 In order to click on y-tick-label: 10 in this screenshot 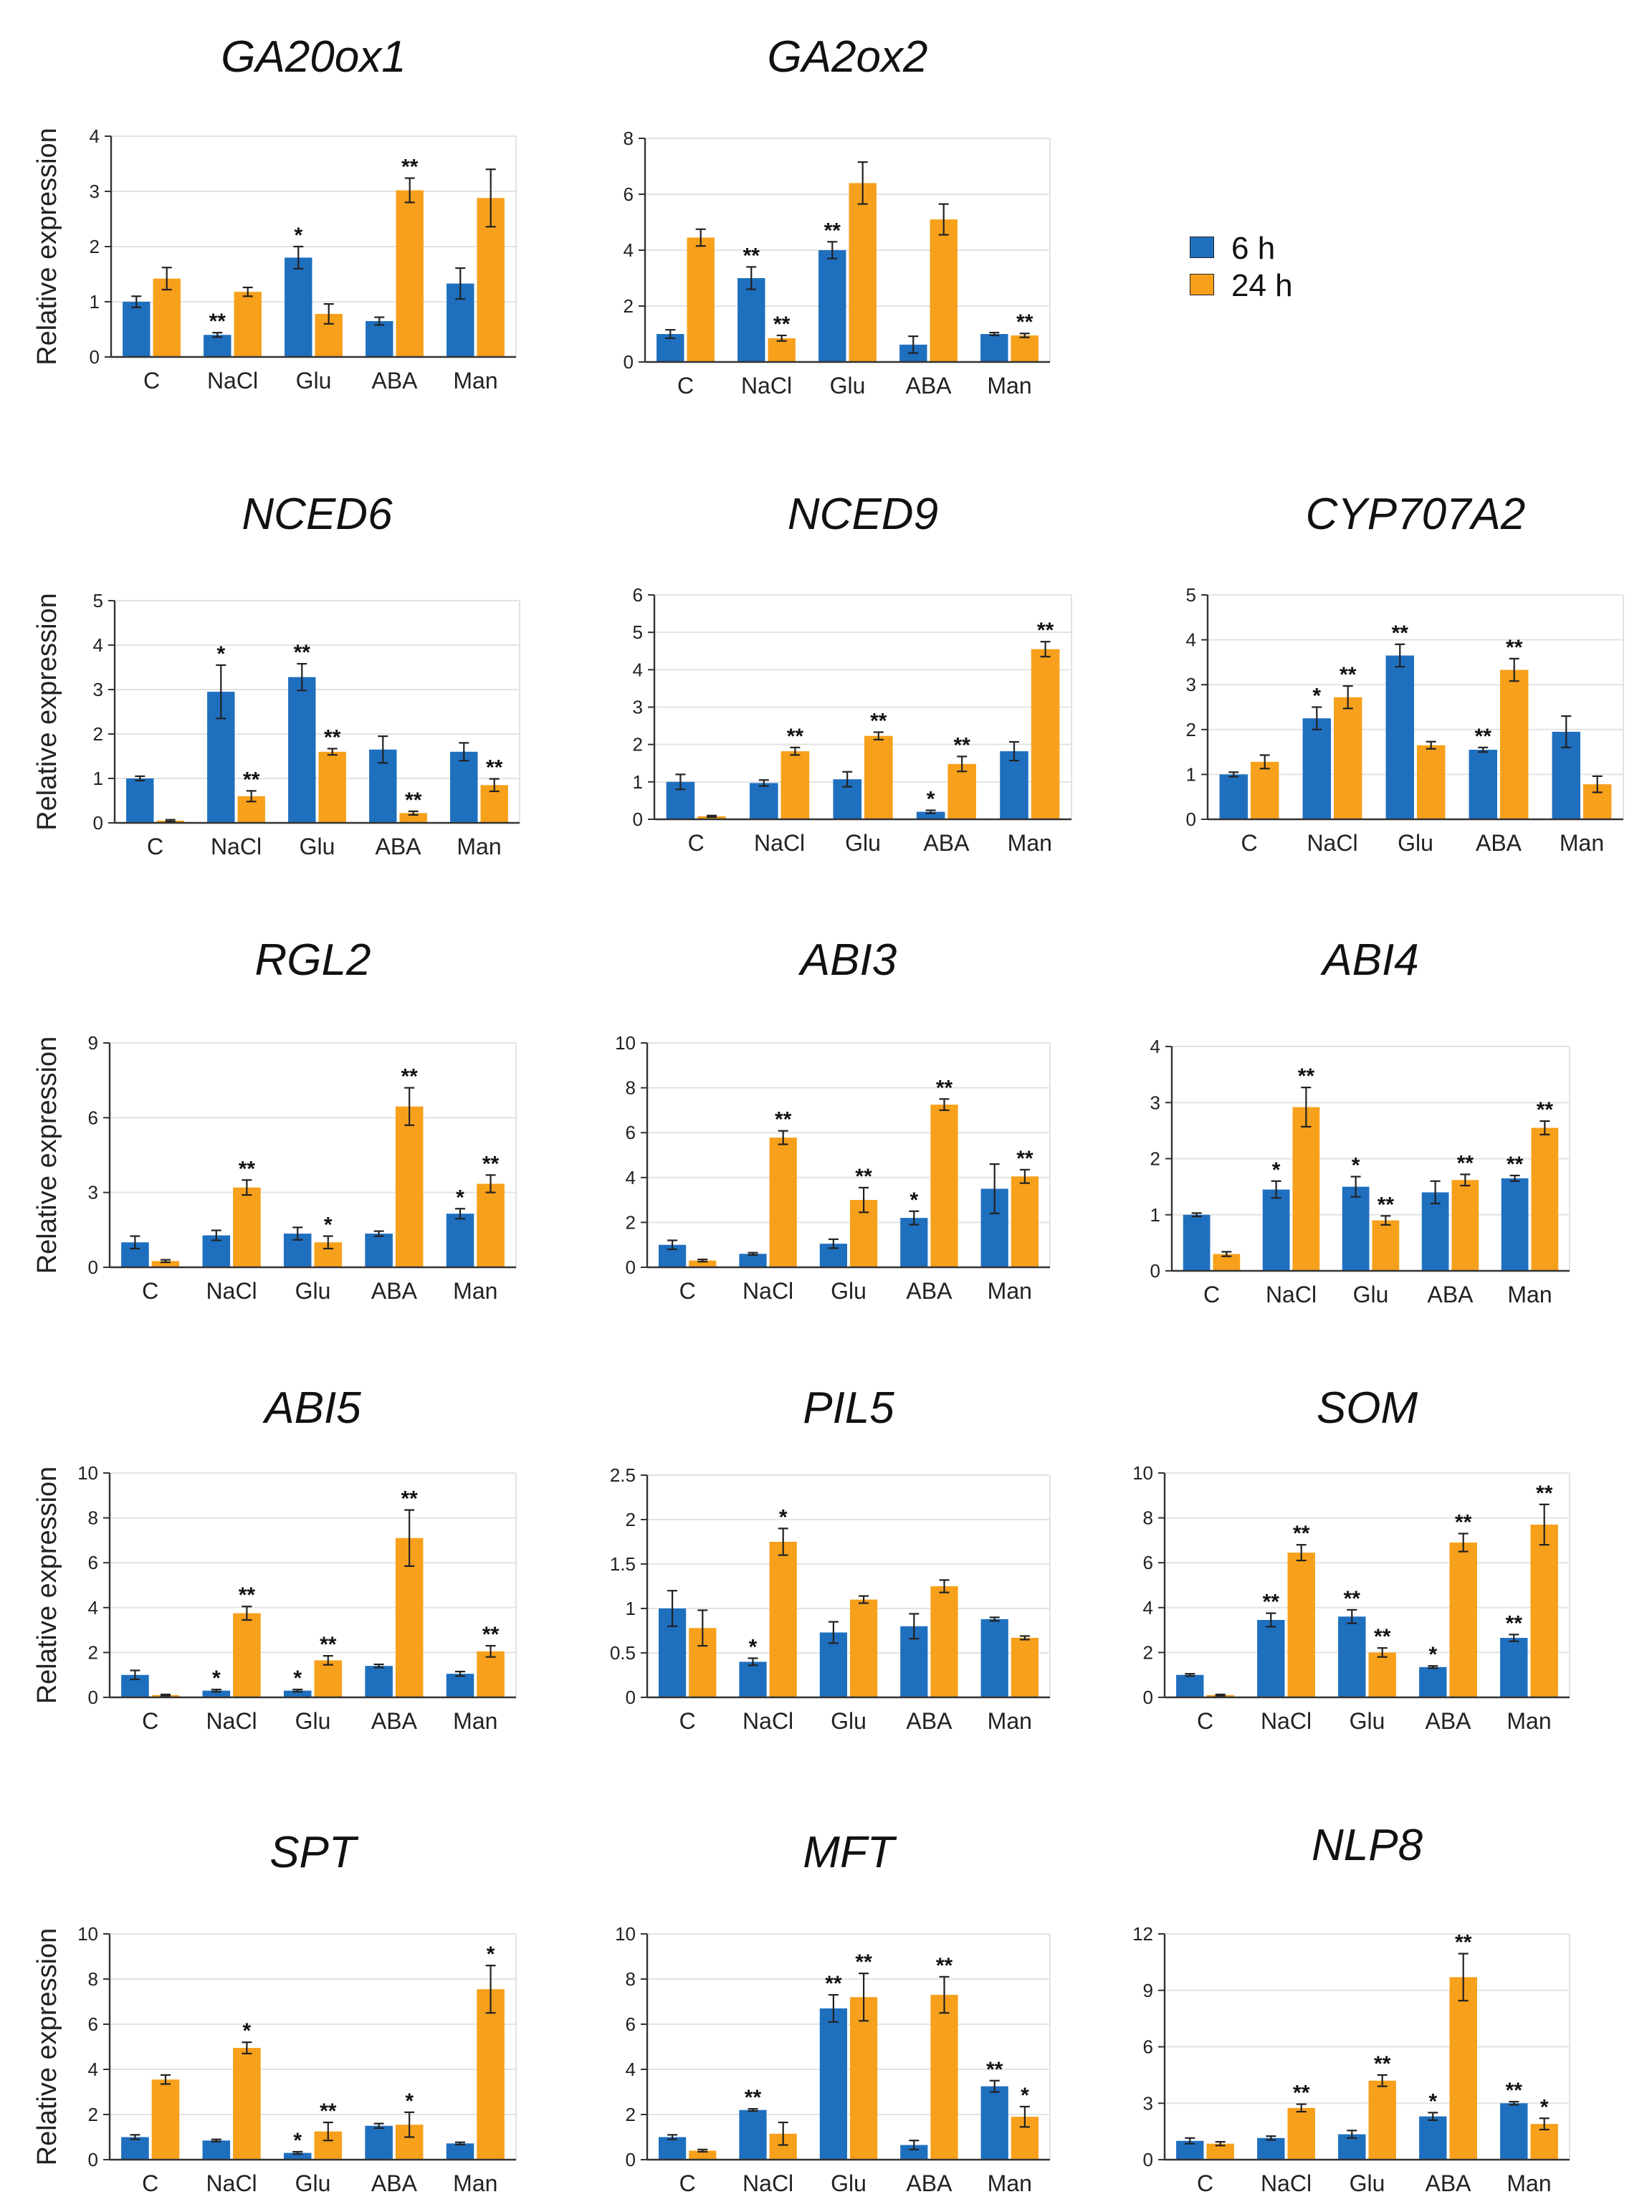, I will do `click(87, 1473)`.